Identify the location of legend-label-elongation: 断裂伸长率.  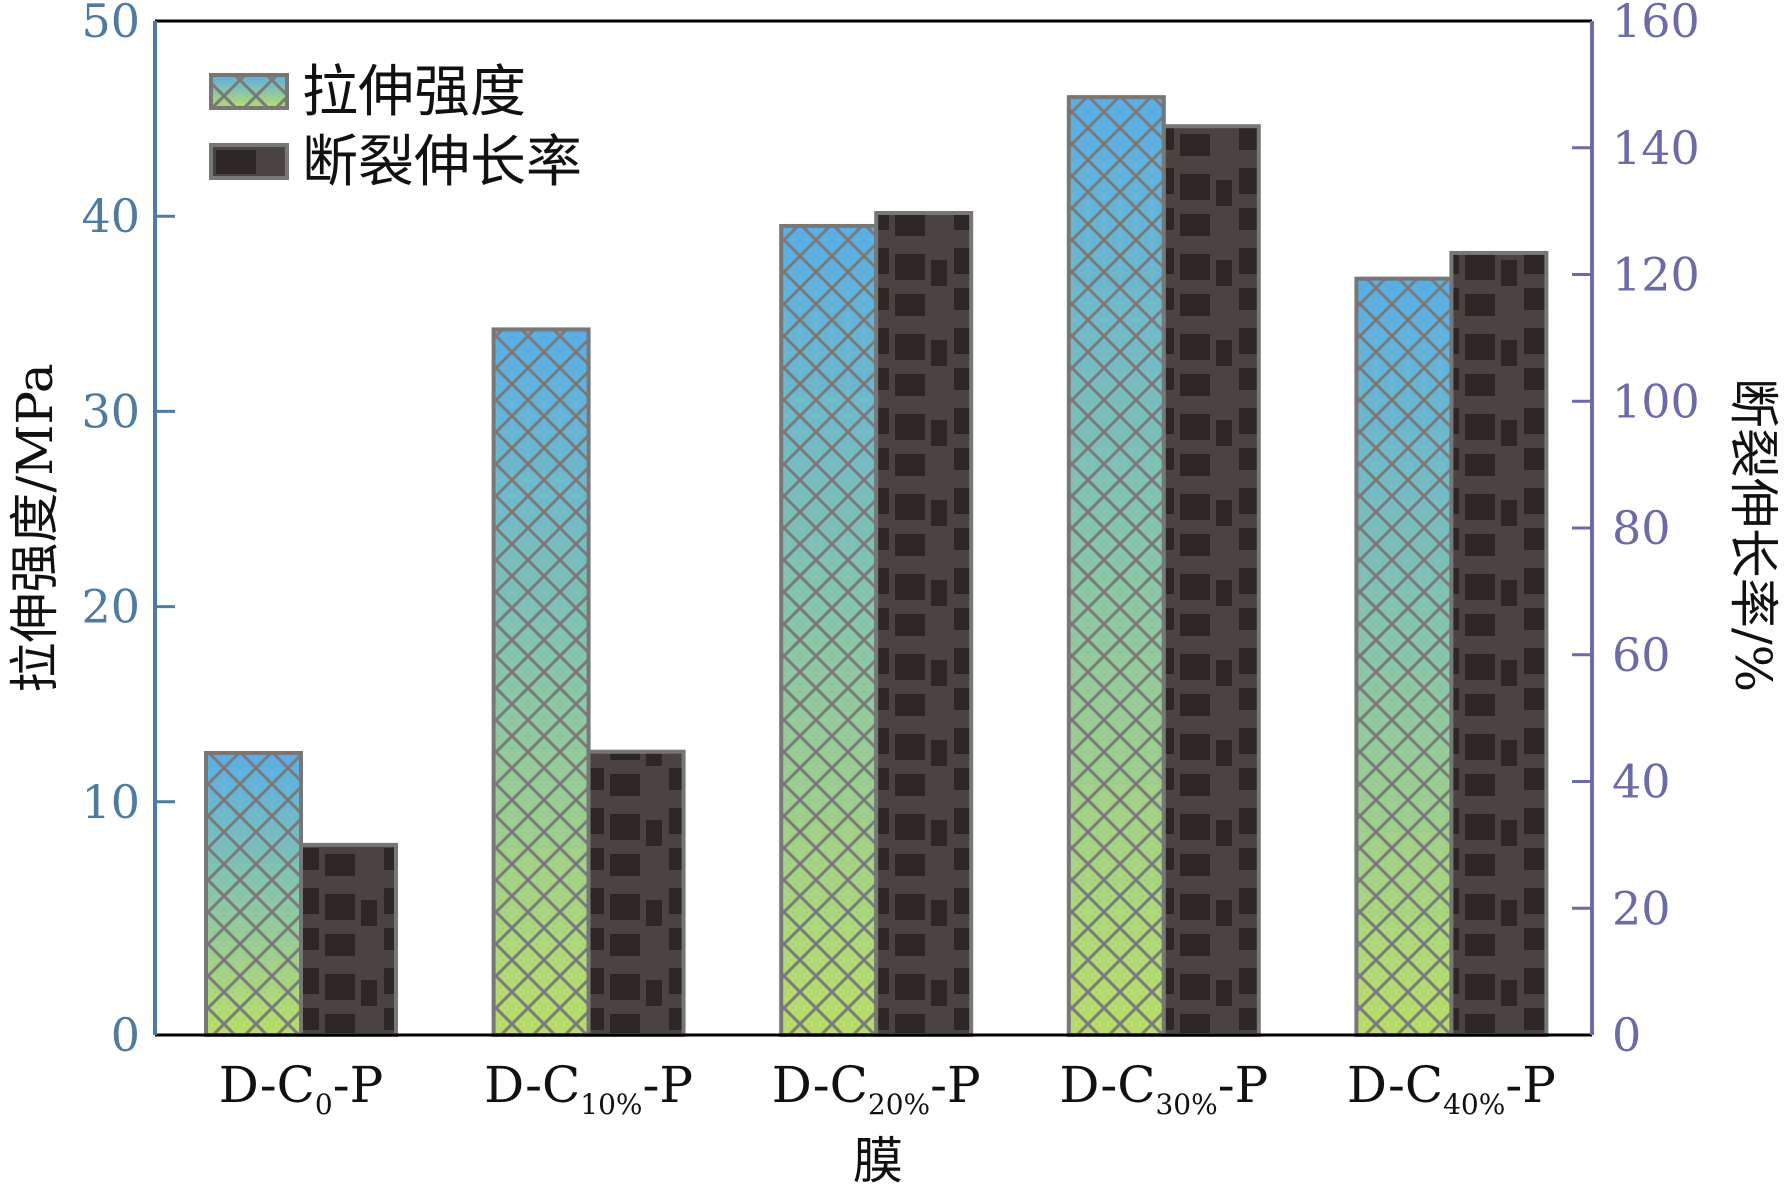
(442, 162).